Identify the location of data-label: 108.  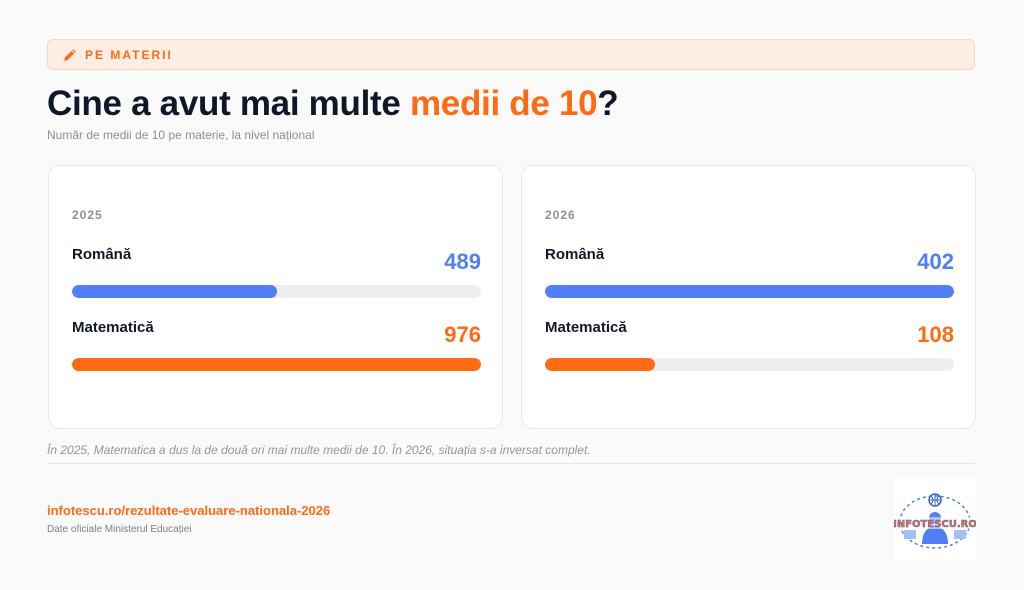
(935, 334).